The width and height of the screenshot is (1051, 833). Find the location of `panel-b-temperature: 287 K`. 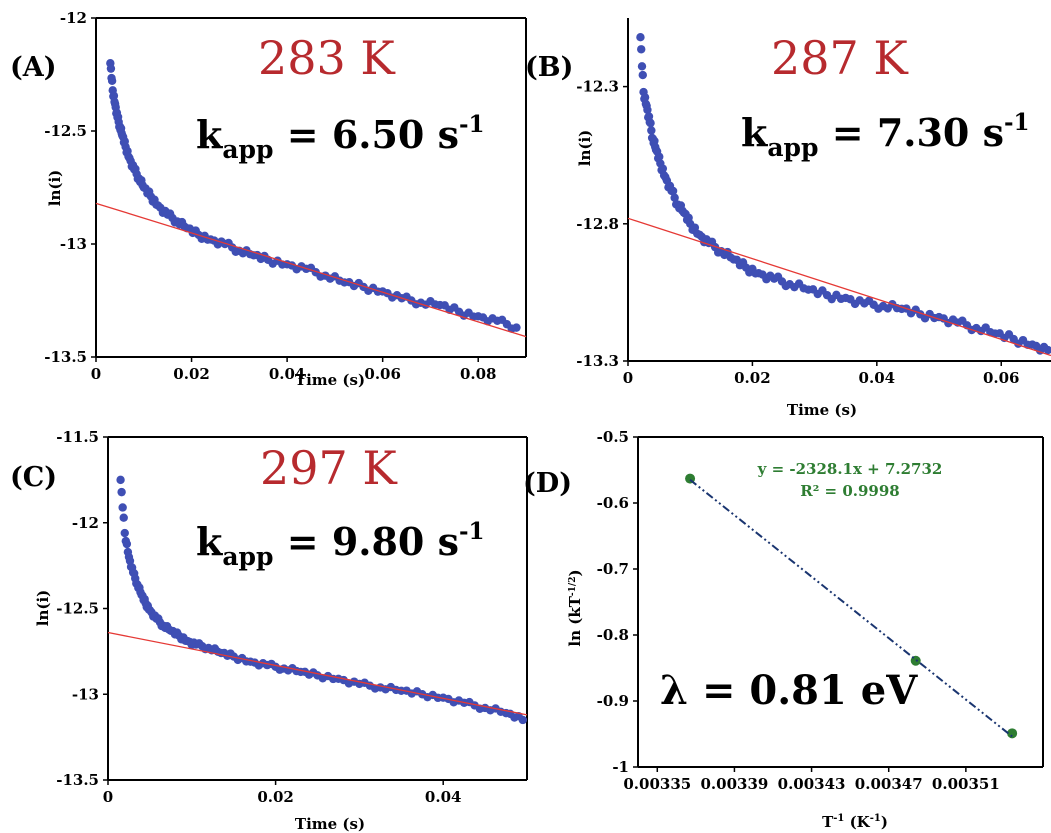

panel-b-temperature: 287 K is located at coordinates (840, 58).